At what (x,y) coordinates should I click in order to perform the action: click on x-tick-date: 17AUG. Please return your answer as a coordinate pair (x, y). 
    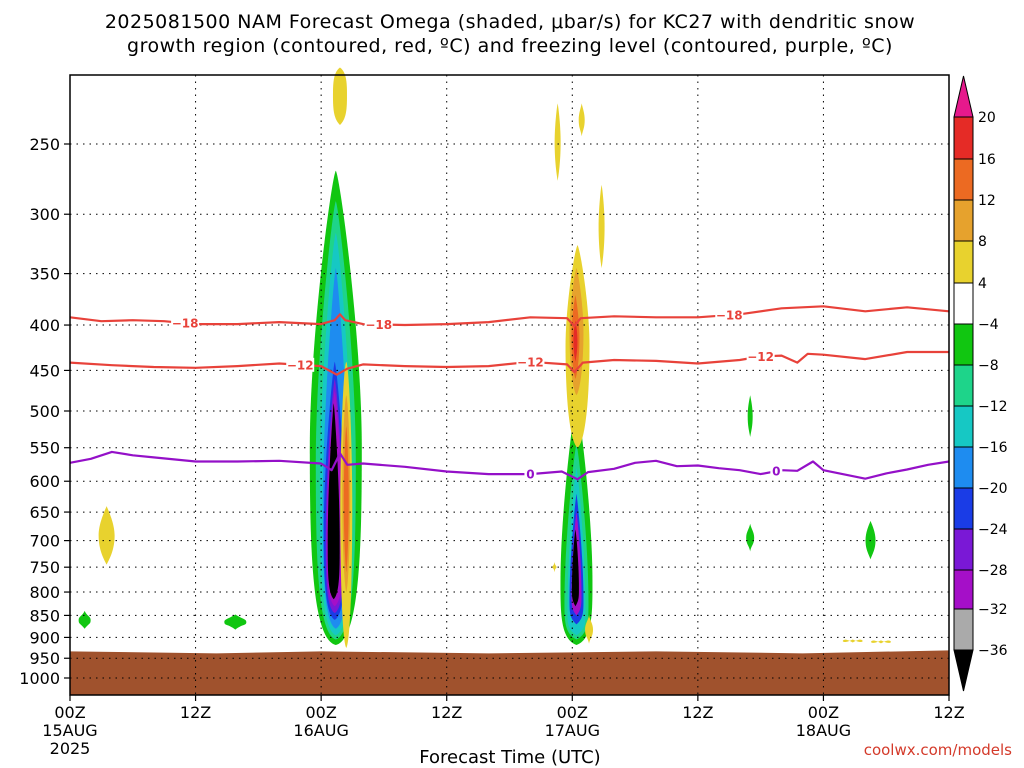
    Looking at the image, I should click on (572, 730).